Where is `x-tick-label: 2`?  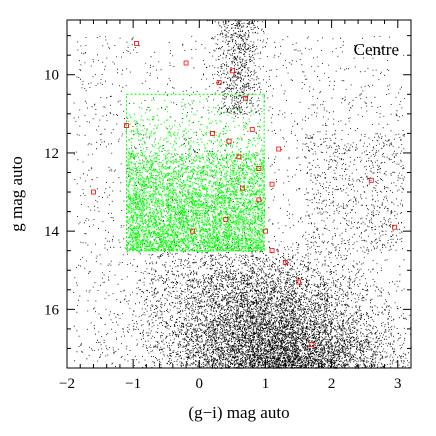 x-tick-label: 2 is located at coordinates (332, 384).